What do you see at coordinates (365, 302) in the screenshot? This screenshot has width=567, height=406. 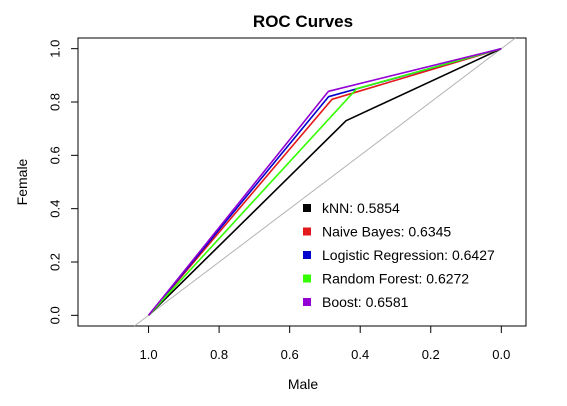 I see `legend-label: Boost: 0.6581` at bounding box center [365, 302].